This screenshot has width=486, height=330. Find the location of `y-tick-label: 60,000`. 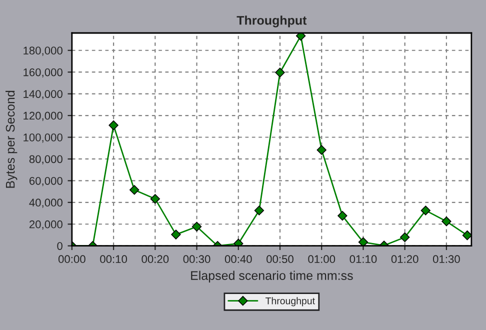

y-tick-label: 60,000 is located at coordinates (45, 181).